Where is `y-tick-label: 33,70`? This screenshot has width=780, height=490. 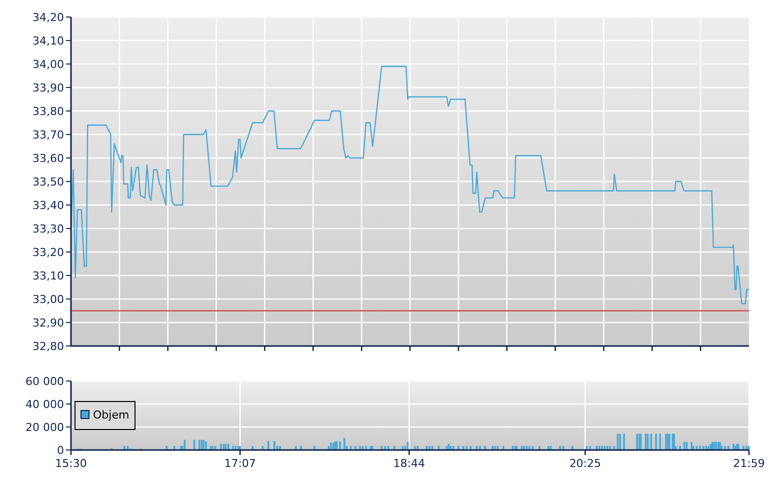 y-tick-label: 33,70 is located at coordinates (48, 135).